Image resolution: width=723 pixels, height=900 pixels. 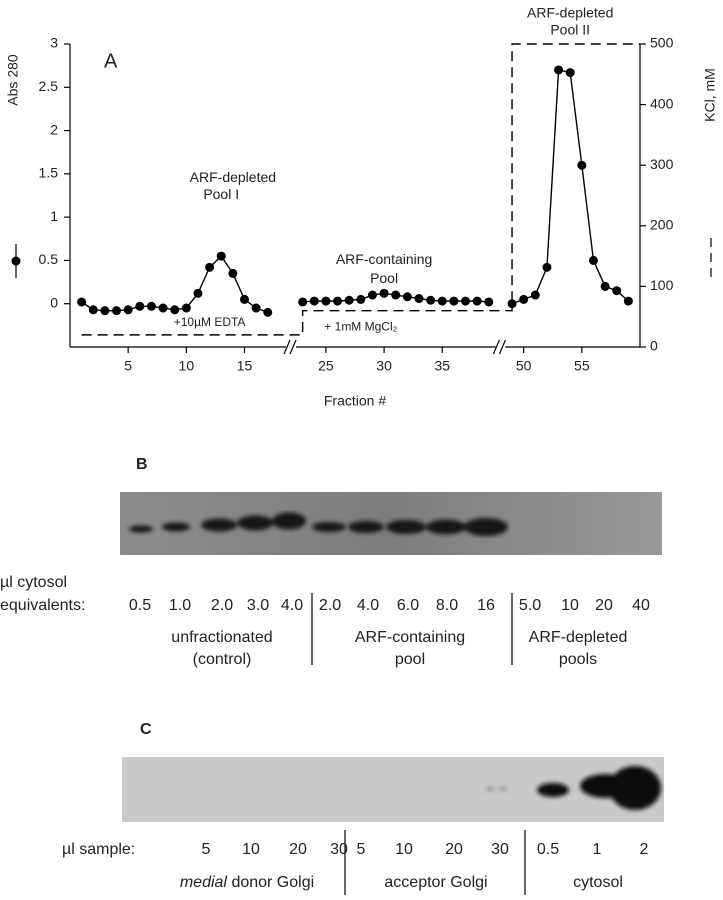 I want to click on group-label-italic: medial, so click(x=204, y=882).